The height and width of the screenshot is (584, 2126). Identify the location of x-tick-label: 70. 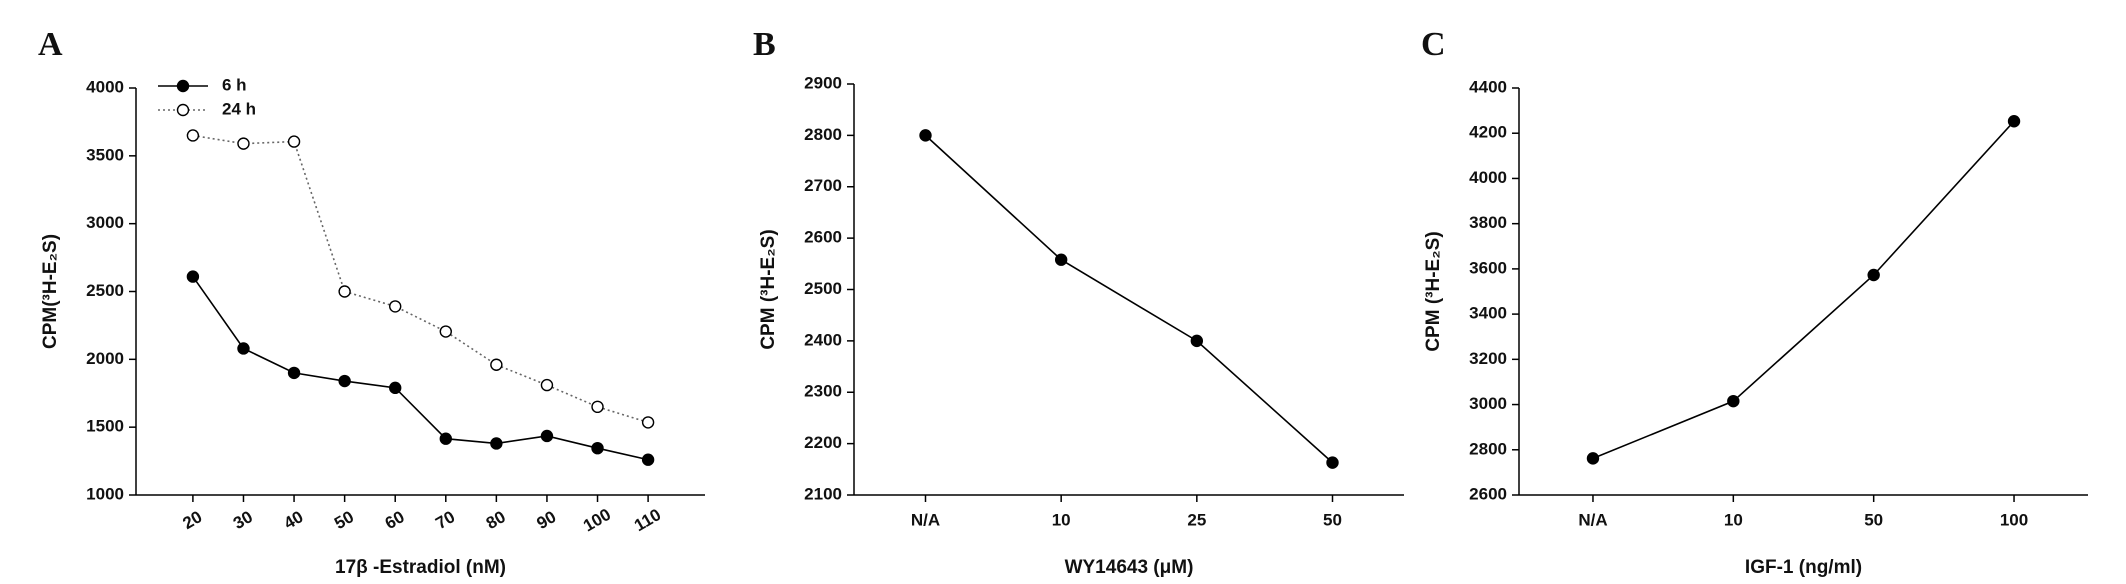
(445, 520).